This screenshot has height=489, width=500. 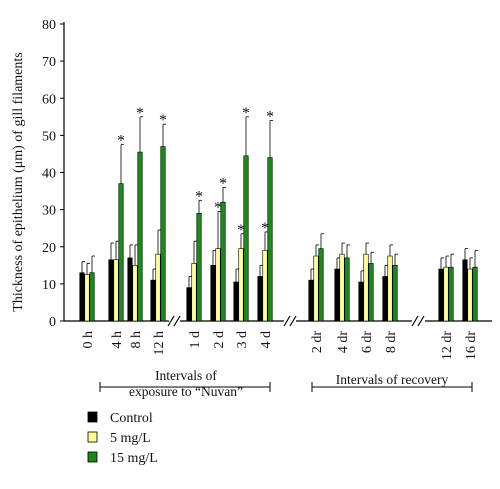 What do you see at coordinates (219, 340) in the screenshot?
I see `x-tick-label: 2 d` at bounding box center [219, 340].